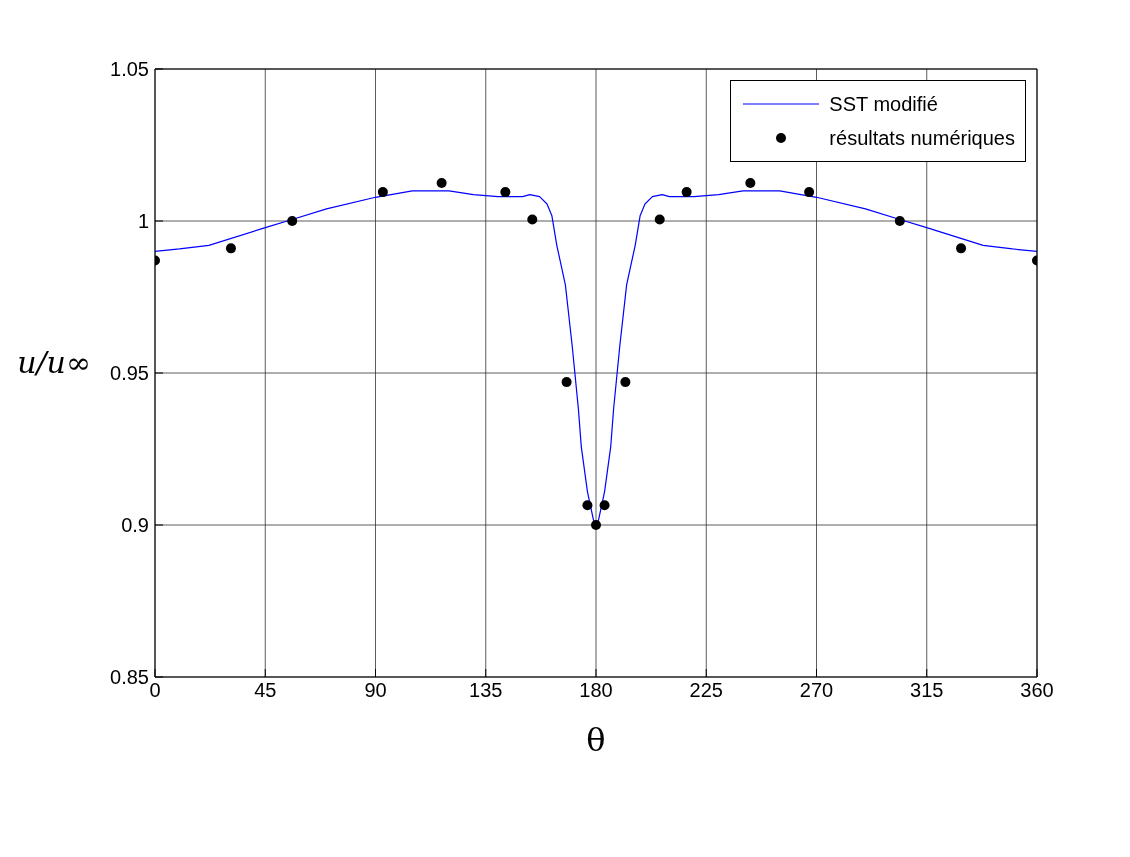 Image resolution: width=1130 pixels, height=857 pixels. Describe the element at coordinates (265, 690) in the screenshot. I see `x-tick-label: 45` at that location.